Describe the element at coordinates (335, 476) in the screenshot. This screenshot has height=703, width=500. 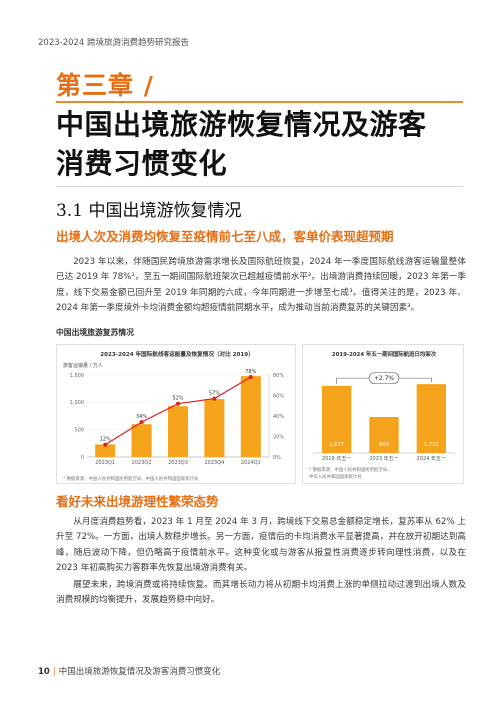
I see `chart-right-source-2: 中华人民共和国国家统计局` at that location.